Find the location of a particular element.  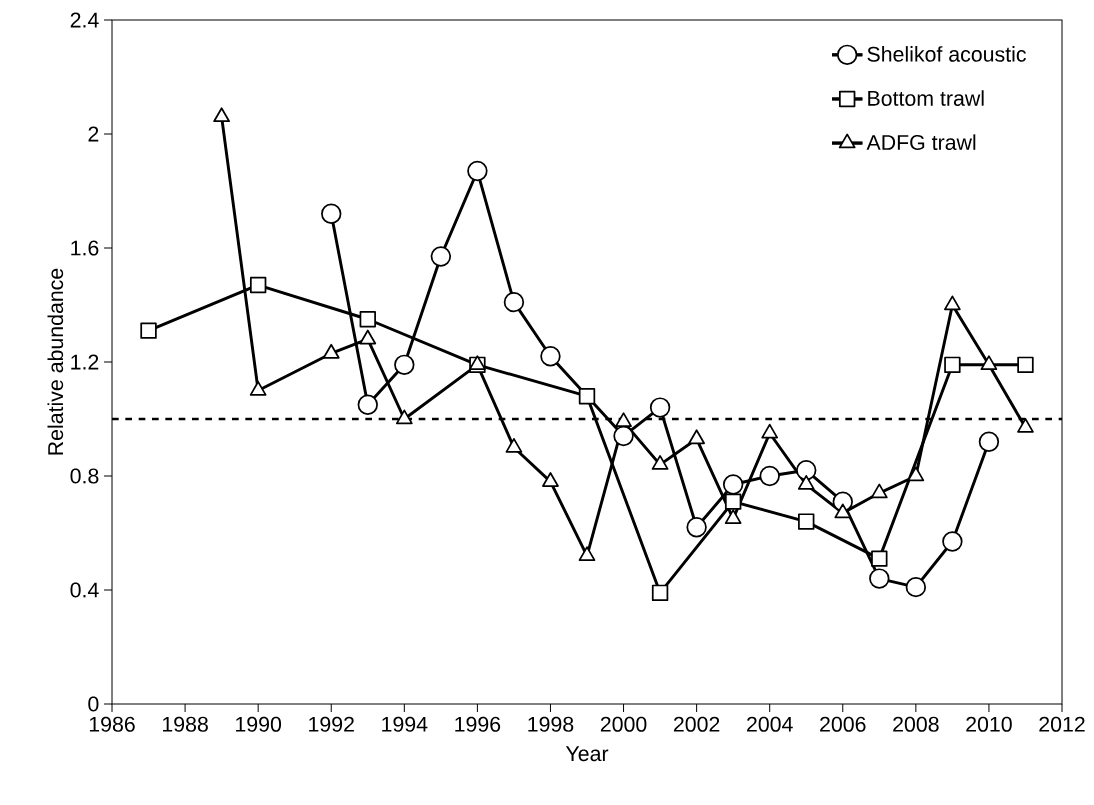

x-tick-label: 2008 is located at coordinates (916, 724).